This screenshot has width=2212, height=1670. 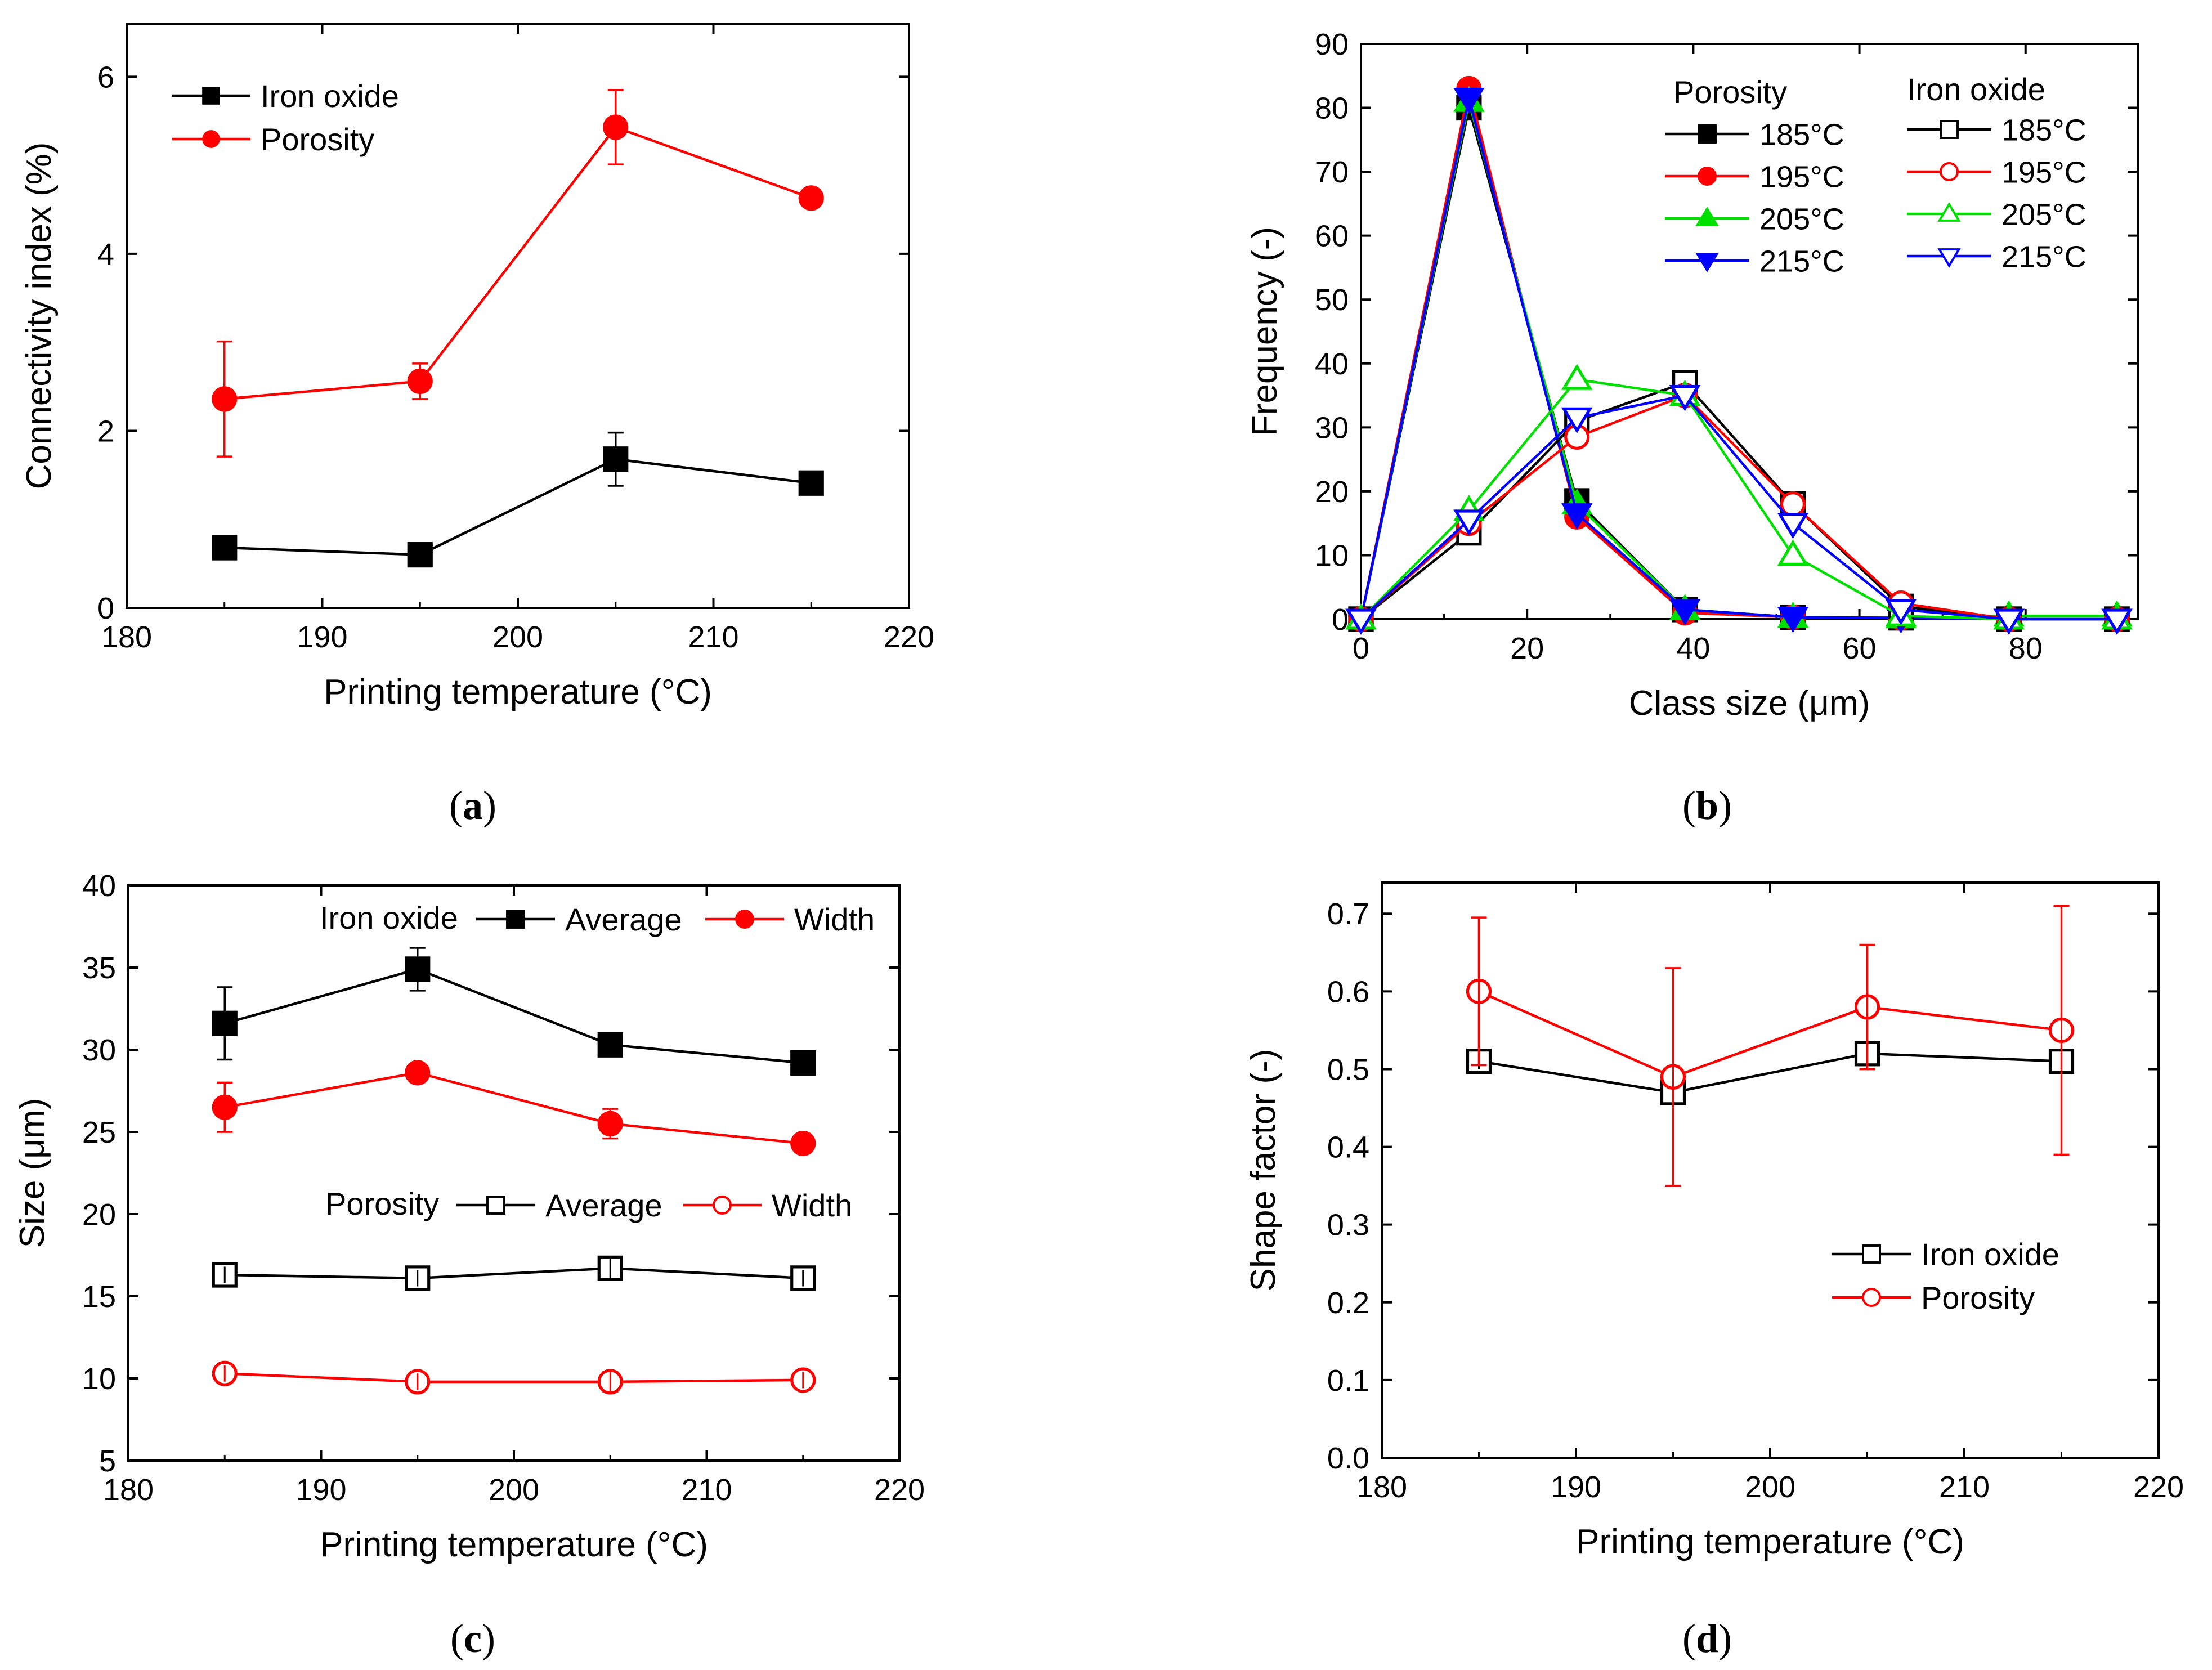 What do you see at coordinates (1332, 300) in the screenshot?
I see `y-tick-label: 50` at bounding box center [1332, 300].